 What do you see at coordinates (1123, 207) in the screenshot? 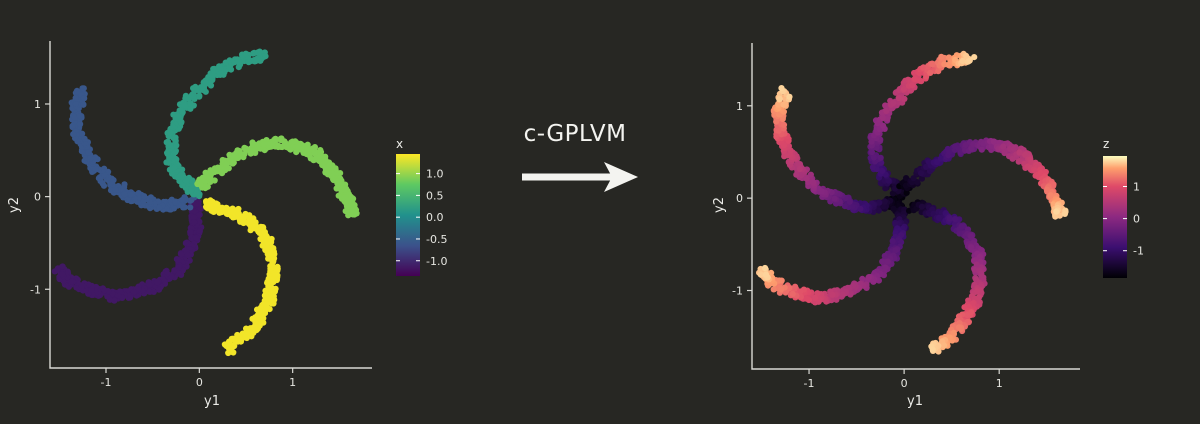
I see `right-colorbar: z 1 0 -1` at bounding box center [1123, 207].